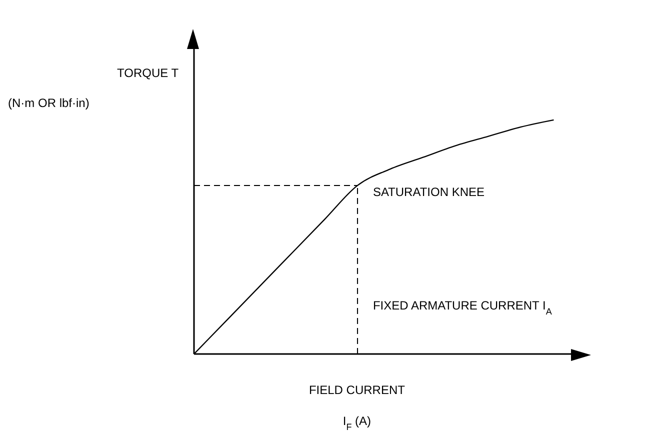 This screenshot has width=658, height=437. Describe the element at coordinates (428, 191) in the screenshot. I see `annotation: SATURATION KNEE` at that location.